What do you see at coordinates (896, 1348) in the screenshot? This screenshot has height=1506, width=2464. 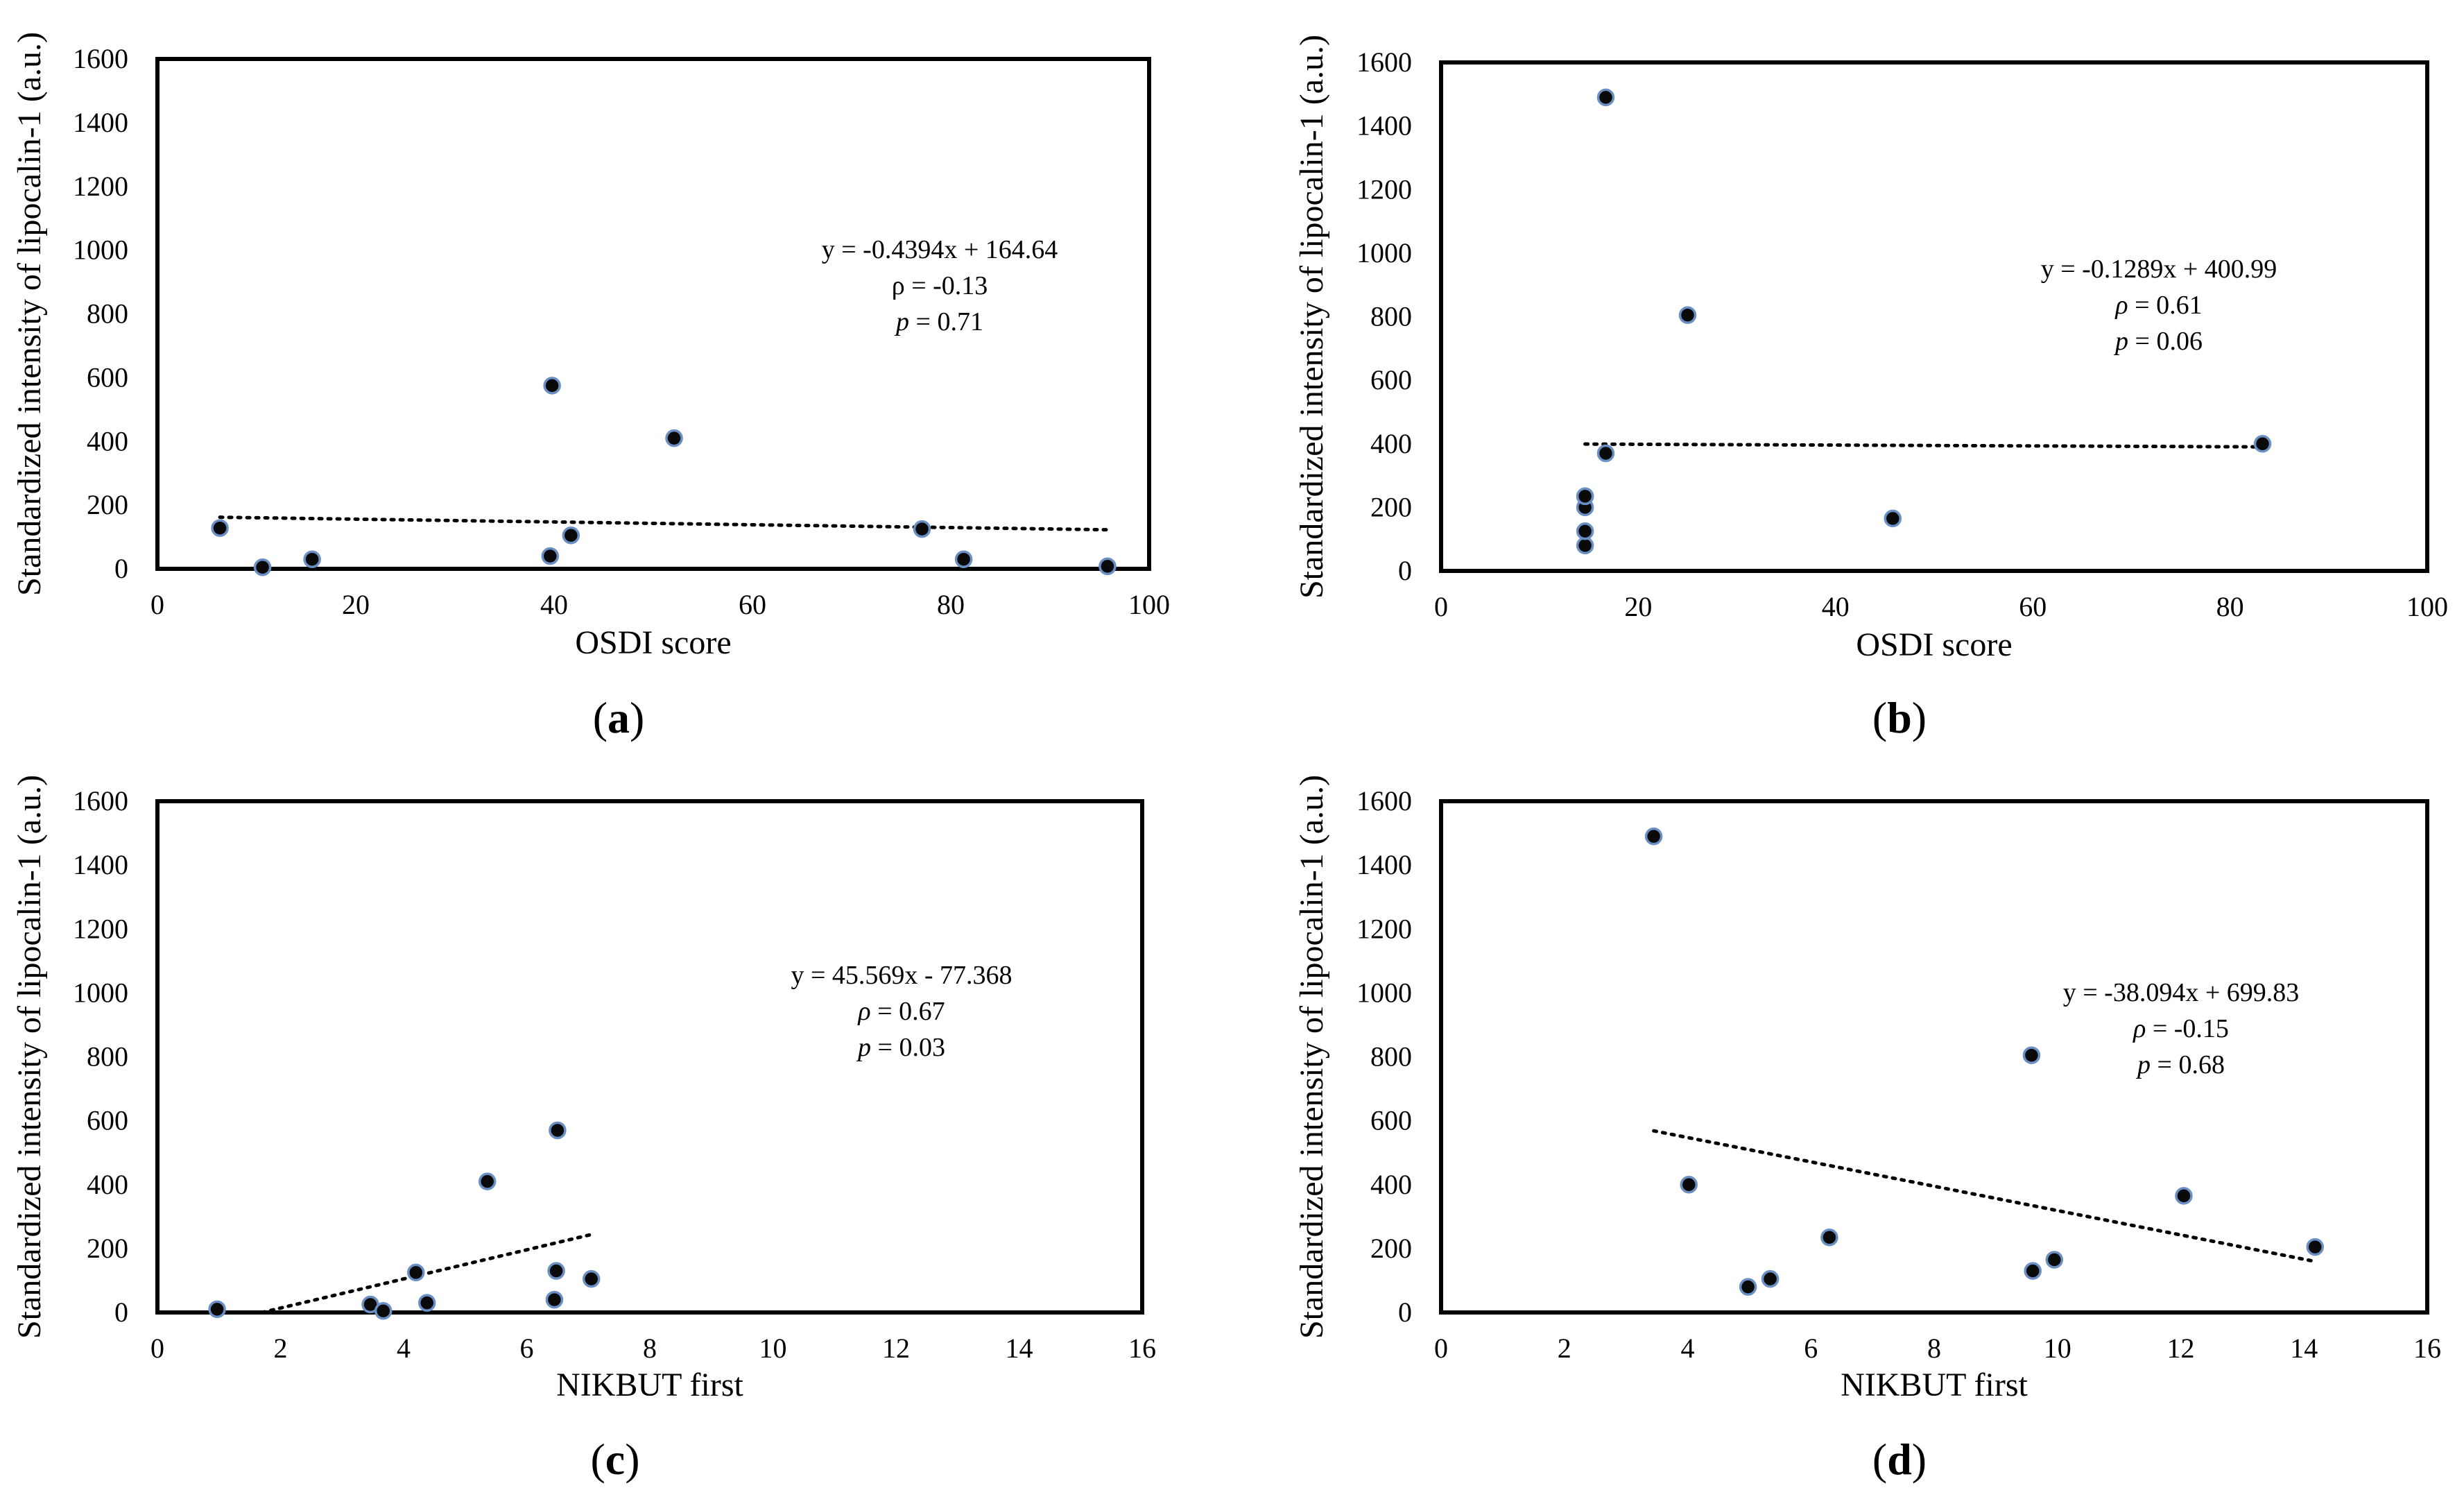 I see `x-tick-label: 12` at bounding box center [896, 1348].